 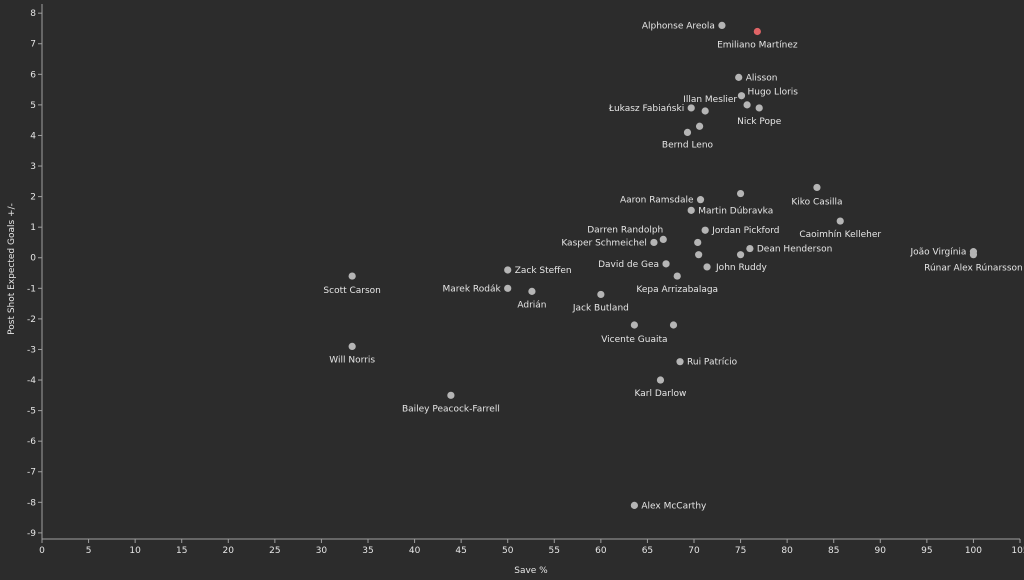 What do you see at coordinates (657, 201) in the screenshot?
I see `point-label: Aaron Ramsdale` at bounding box center [657, 201].